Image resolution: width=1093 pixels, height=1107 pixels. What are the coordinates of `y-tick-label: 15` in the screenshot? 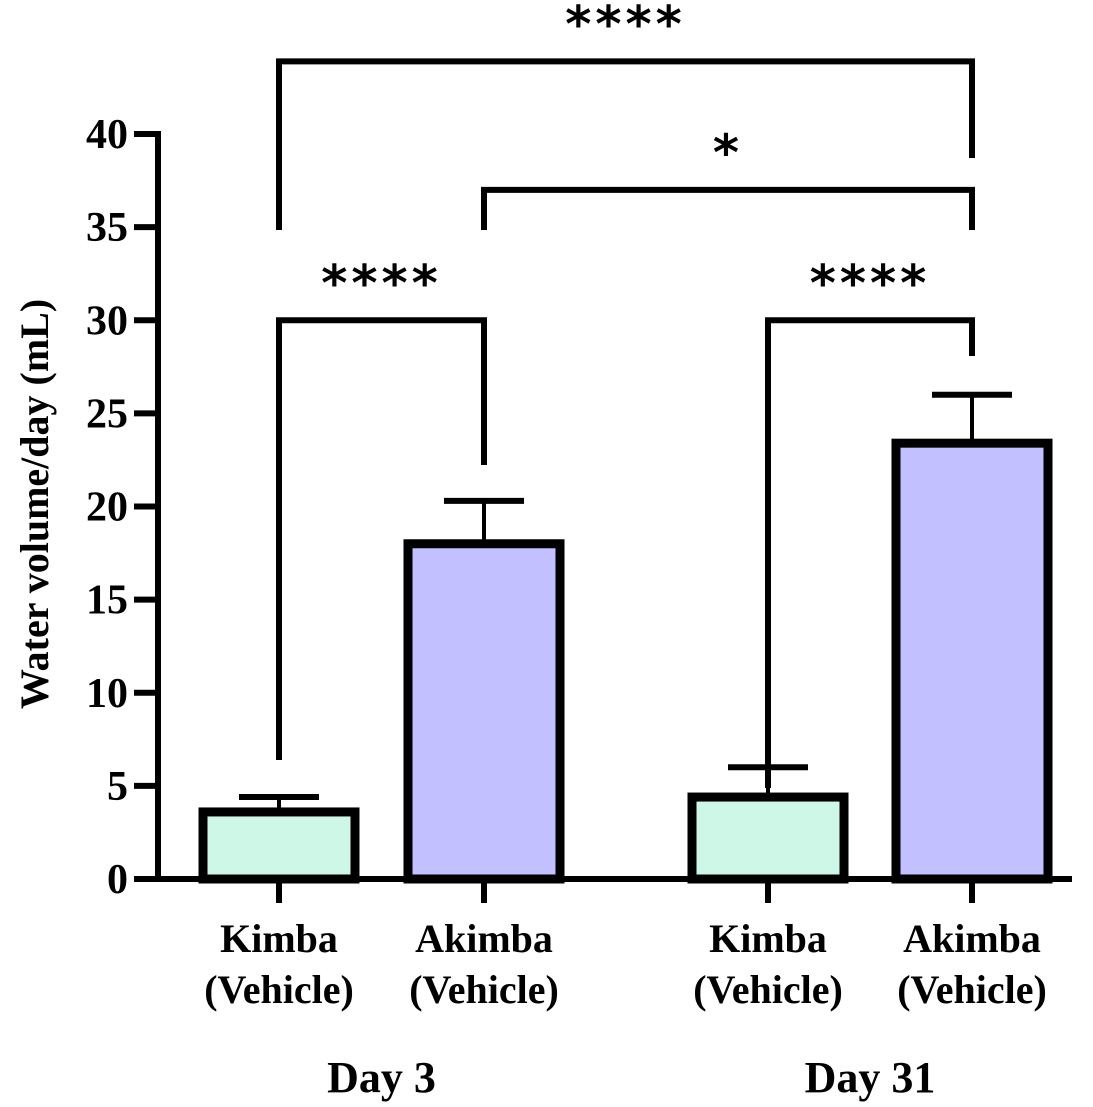 It's located at (107, 601).